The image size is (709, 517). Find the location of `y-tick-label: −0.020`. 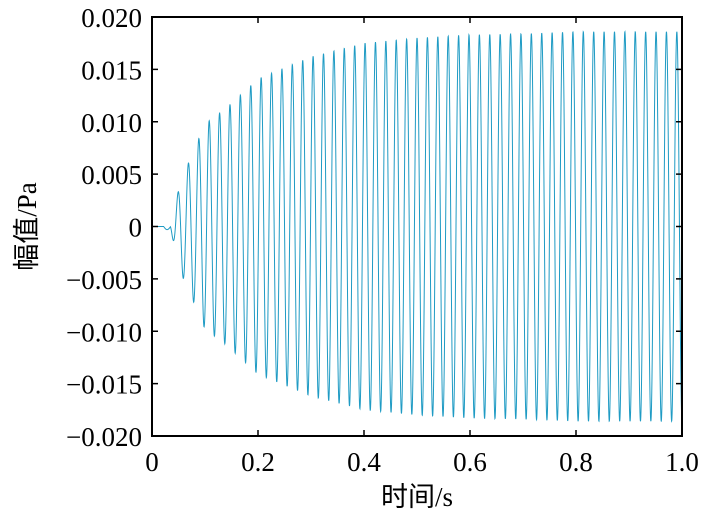

y-tick-label: −0.020 is located at coordinates (104, 437).